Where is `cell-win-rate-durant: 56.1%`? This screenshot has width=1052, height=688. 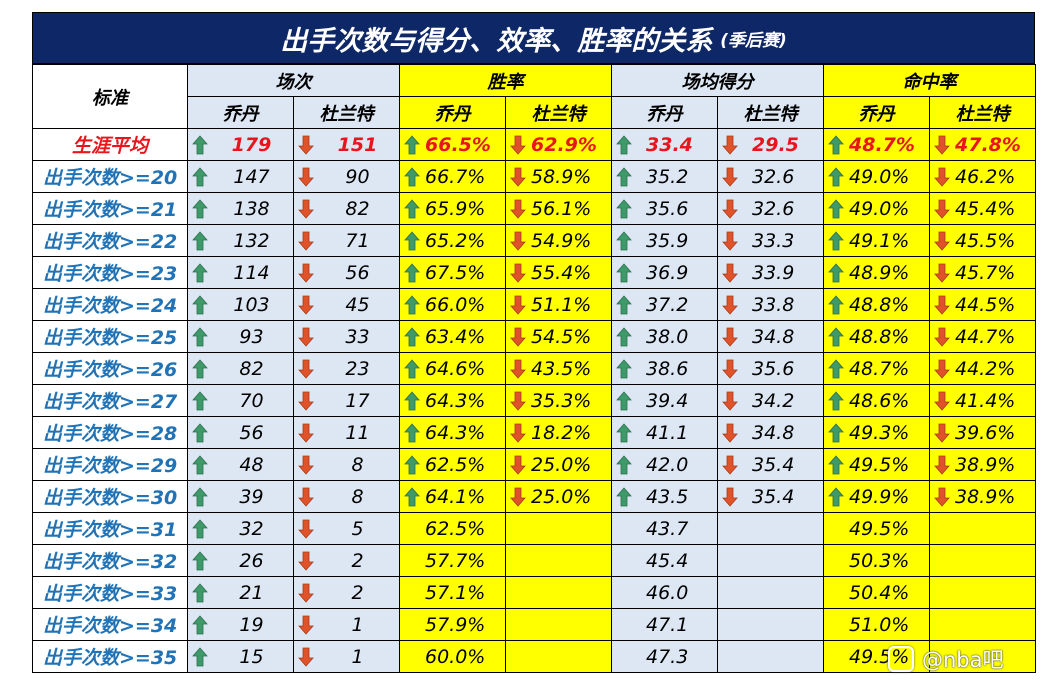 cell-win-rate-durant: 56.1% is located at coordinates (558, 208).